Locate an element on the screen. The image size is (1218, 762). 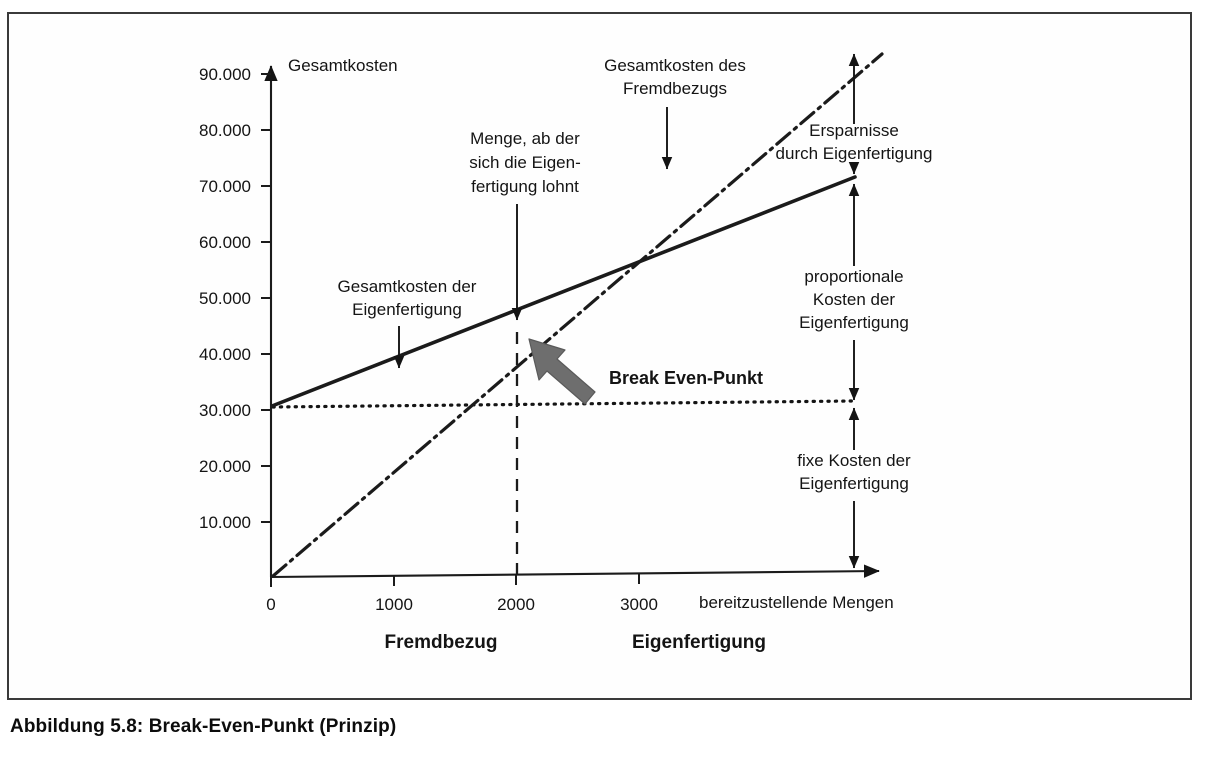
x-tick-label-0: 0 is located at coordinates (270, 604).